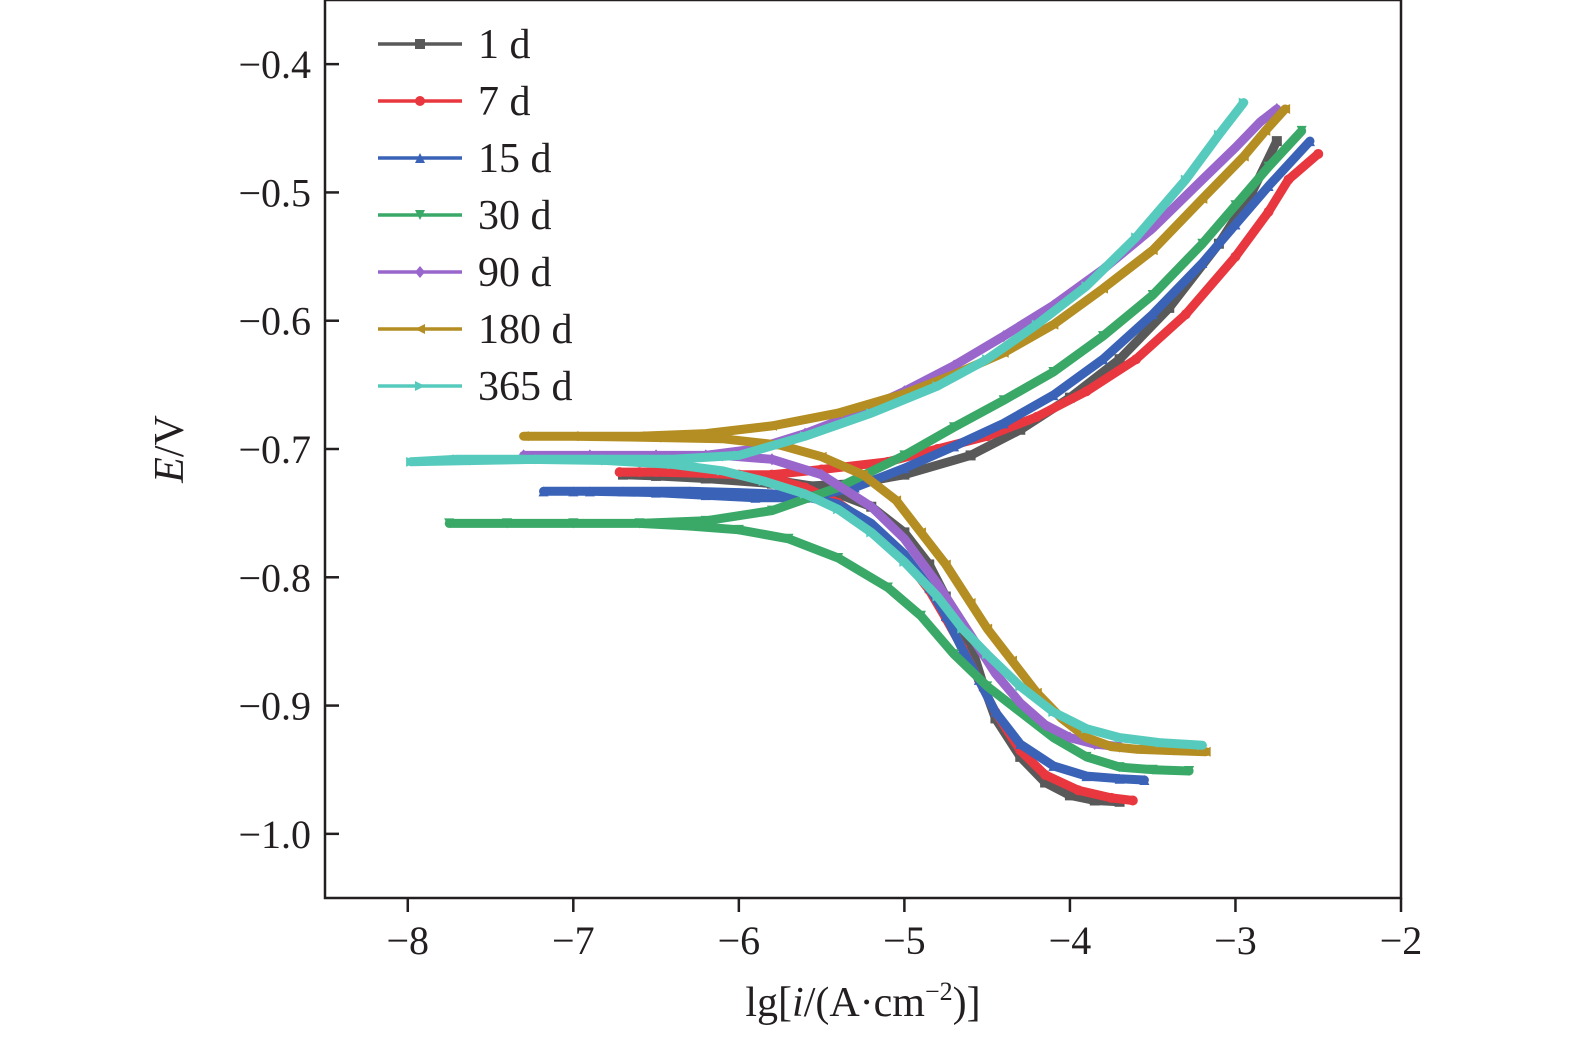 Image resolution: width=1575 pixels, height=1037 pixels. I want to click on y-tick-label: −0.9, so click(274, 706).